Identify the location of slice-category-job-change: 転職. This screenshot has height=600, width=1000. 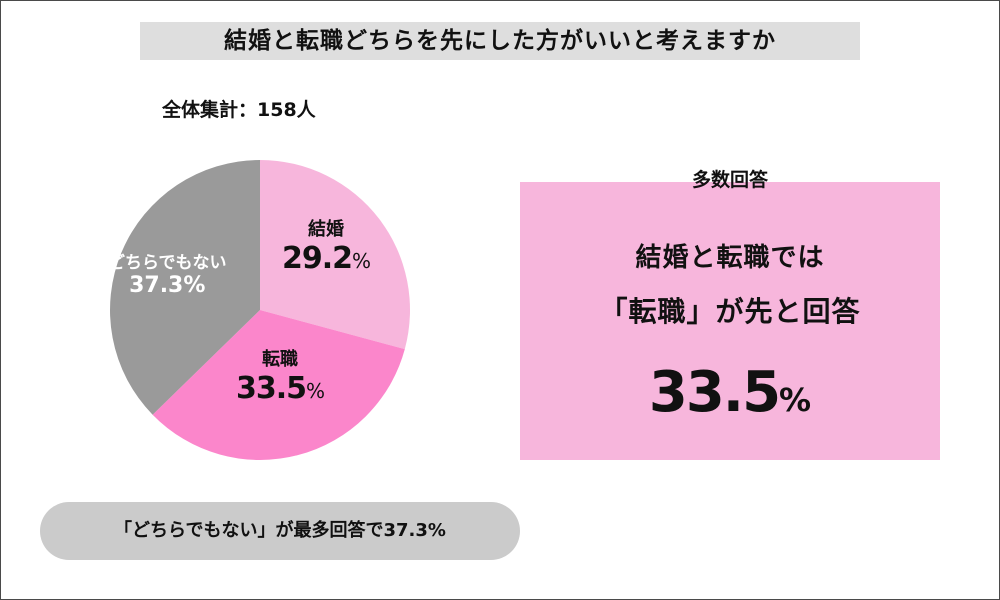
(280, 359).